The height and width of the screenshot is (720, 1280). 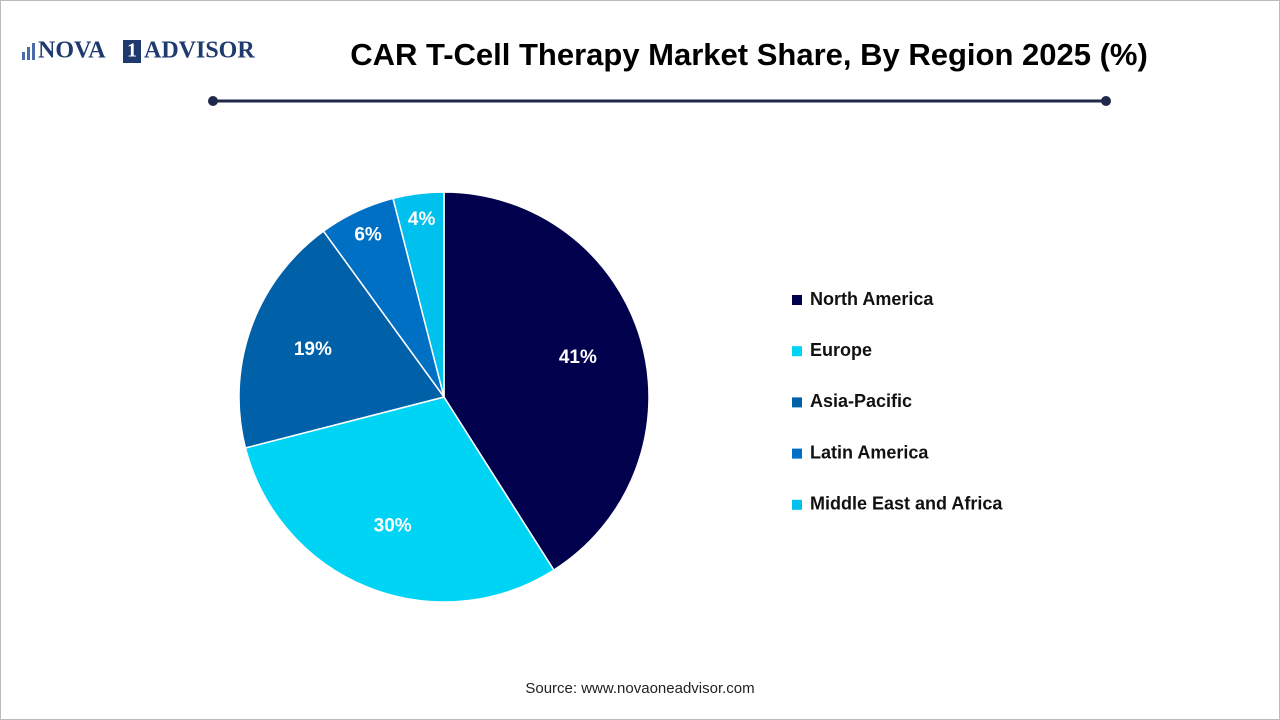 I want to click on legend-label: Asia-Pacific, so click(x=861, y=401).